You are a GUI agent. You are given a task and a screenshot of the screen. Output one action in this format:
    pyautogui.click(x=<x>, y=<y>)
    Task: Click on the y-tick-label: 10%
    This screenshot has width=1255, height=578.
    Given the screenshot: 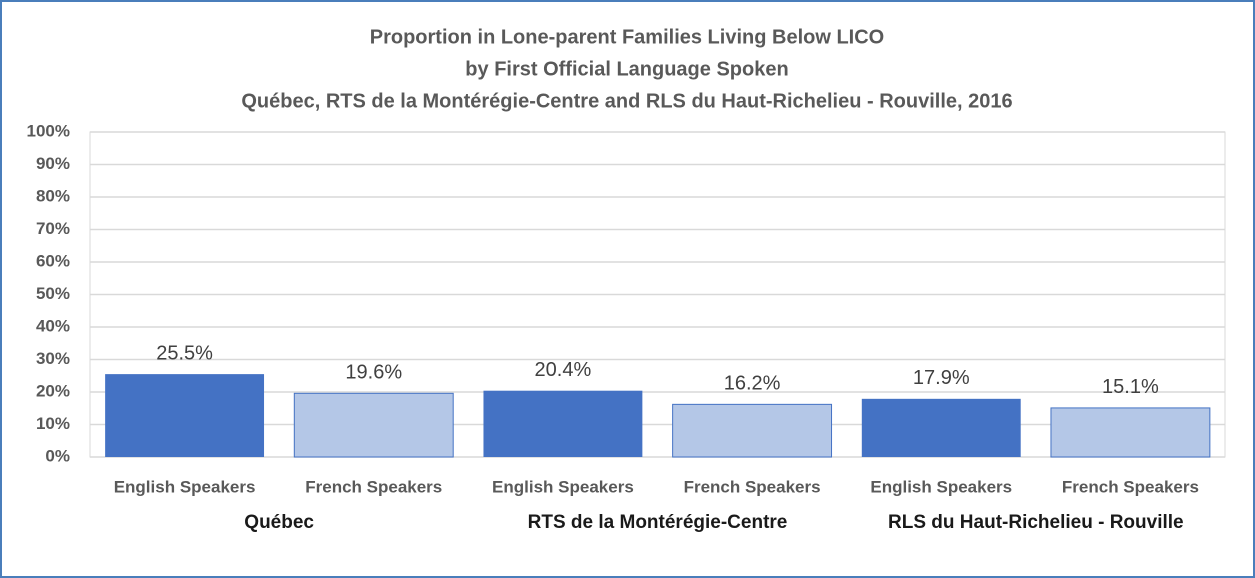 What is the action you would take?
    pyautogui.click(x=53, y=423)
    